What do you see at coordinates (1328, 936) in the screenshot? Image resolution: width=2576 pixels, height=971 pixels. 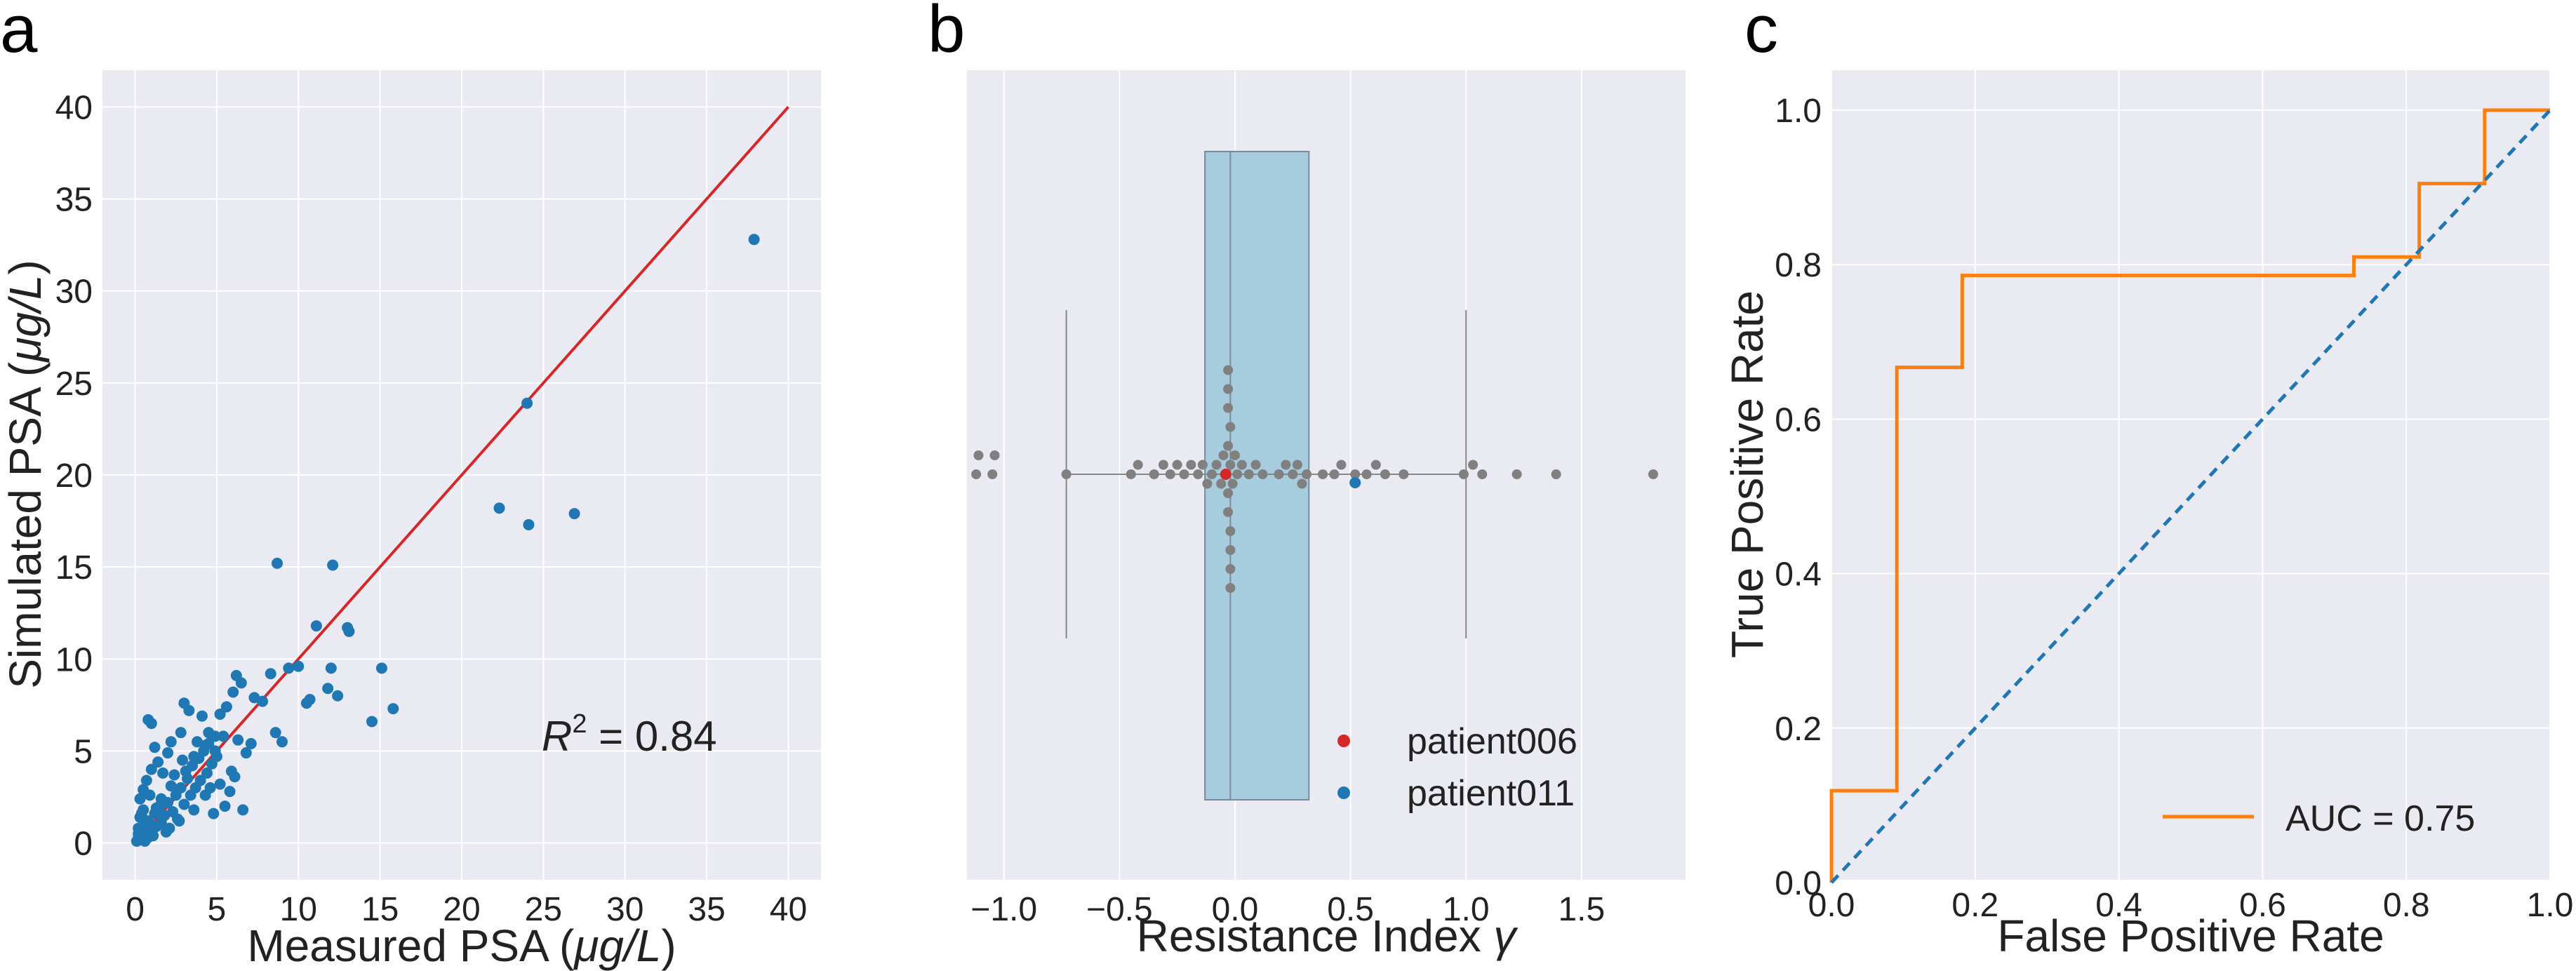 I see `panel-b-x-axis-label: Resistance Index γ` at bounding box center [1328, 936].